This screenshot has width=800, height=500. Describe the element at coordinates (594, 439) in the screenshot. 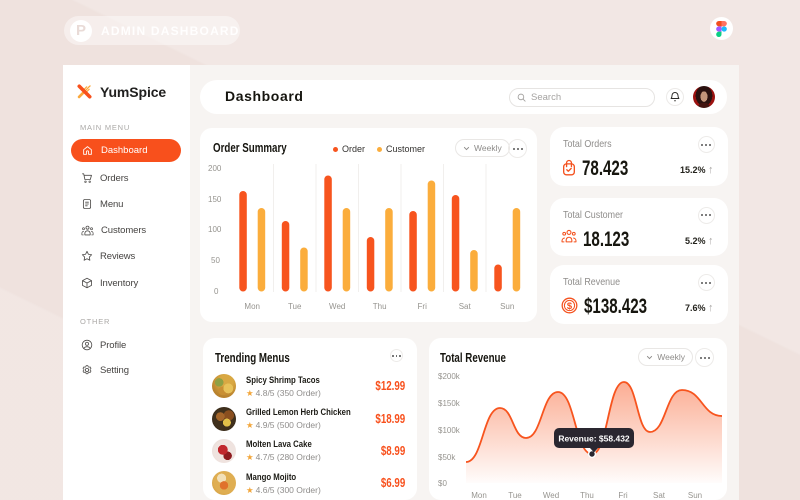

I see `svg-text: Revenue: $58.432` at that location.